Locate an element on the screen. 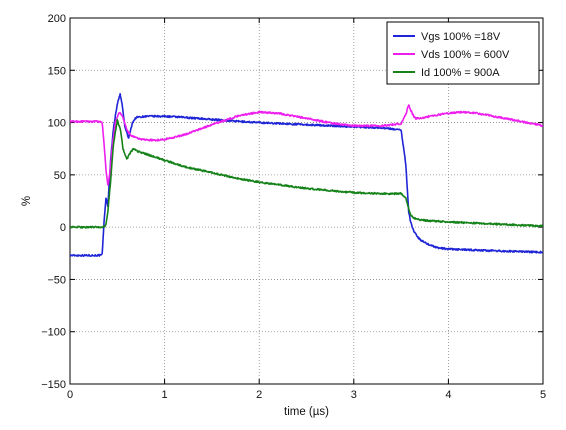 Image resolution: width=566 pixels, height=430 pixels. legend-label: Vds 100% = 600V is located at coordinates (465, 55).